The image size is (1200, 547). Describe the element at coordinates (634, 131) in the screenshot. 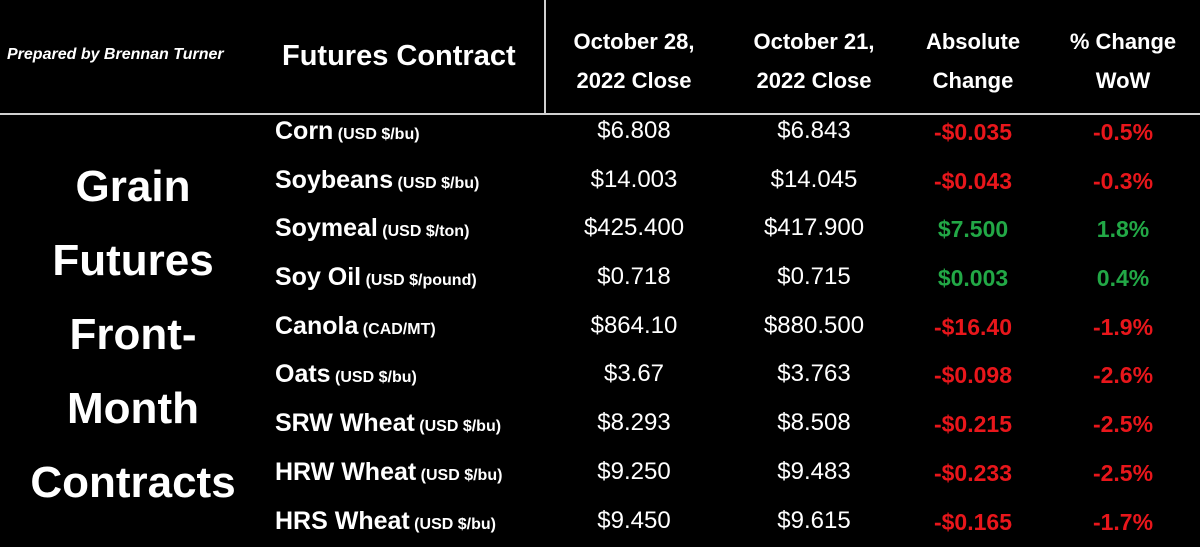

I see `oct28-close-value: $6.808` at that location.